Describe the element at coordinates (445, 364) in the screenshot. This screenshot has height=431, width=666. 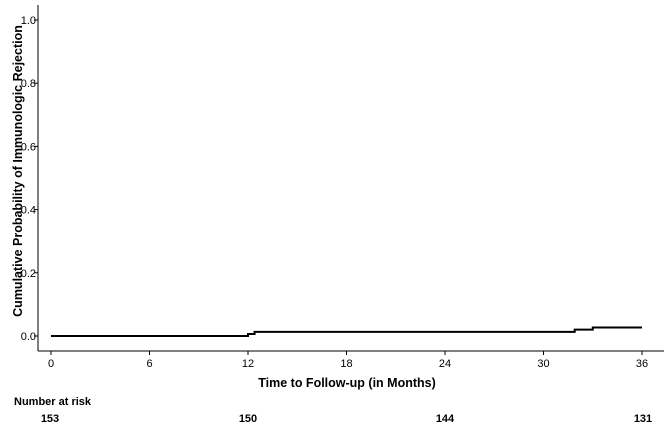
I see `x-tick-label: 24` at that location.